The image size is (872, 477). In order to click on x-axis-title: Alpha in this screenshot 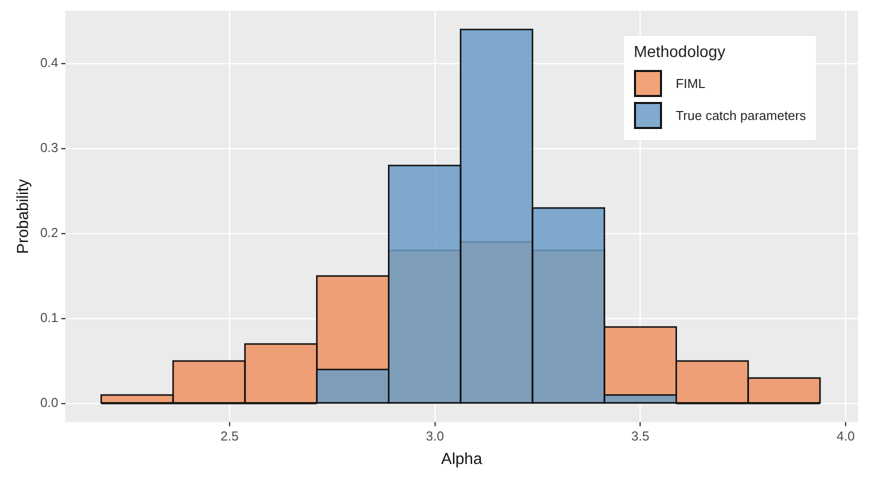, I will do `click(461, 459)`.